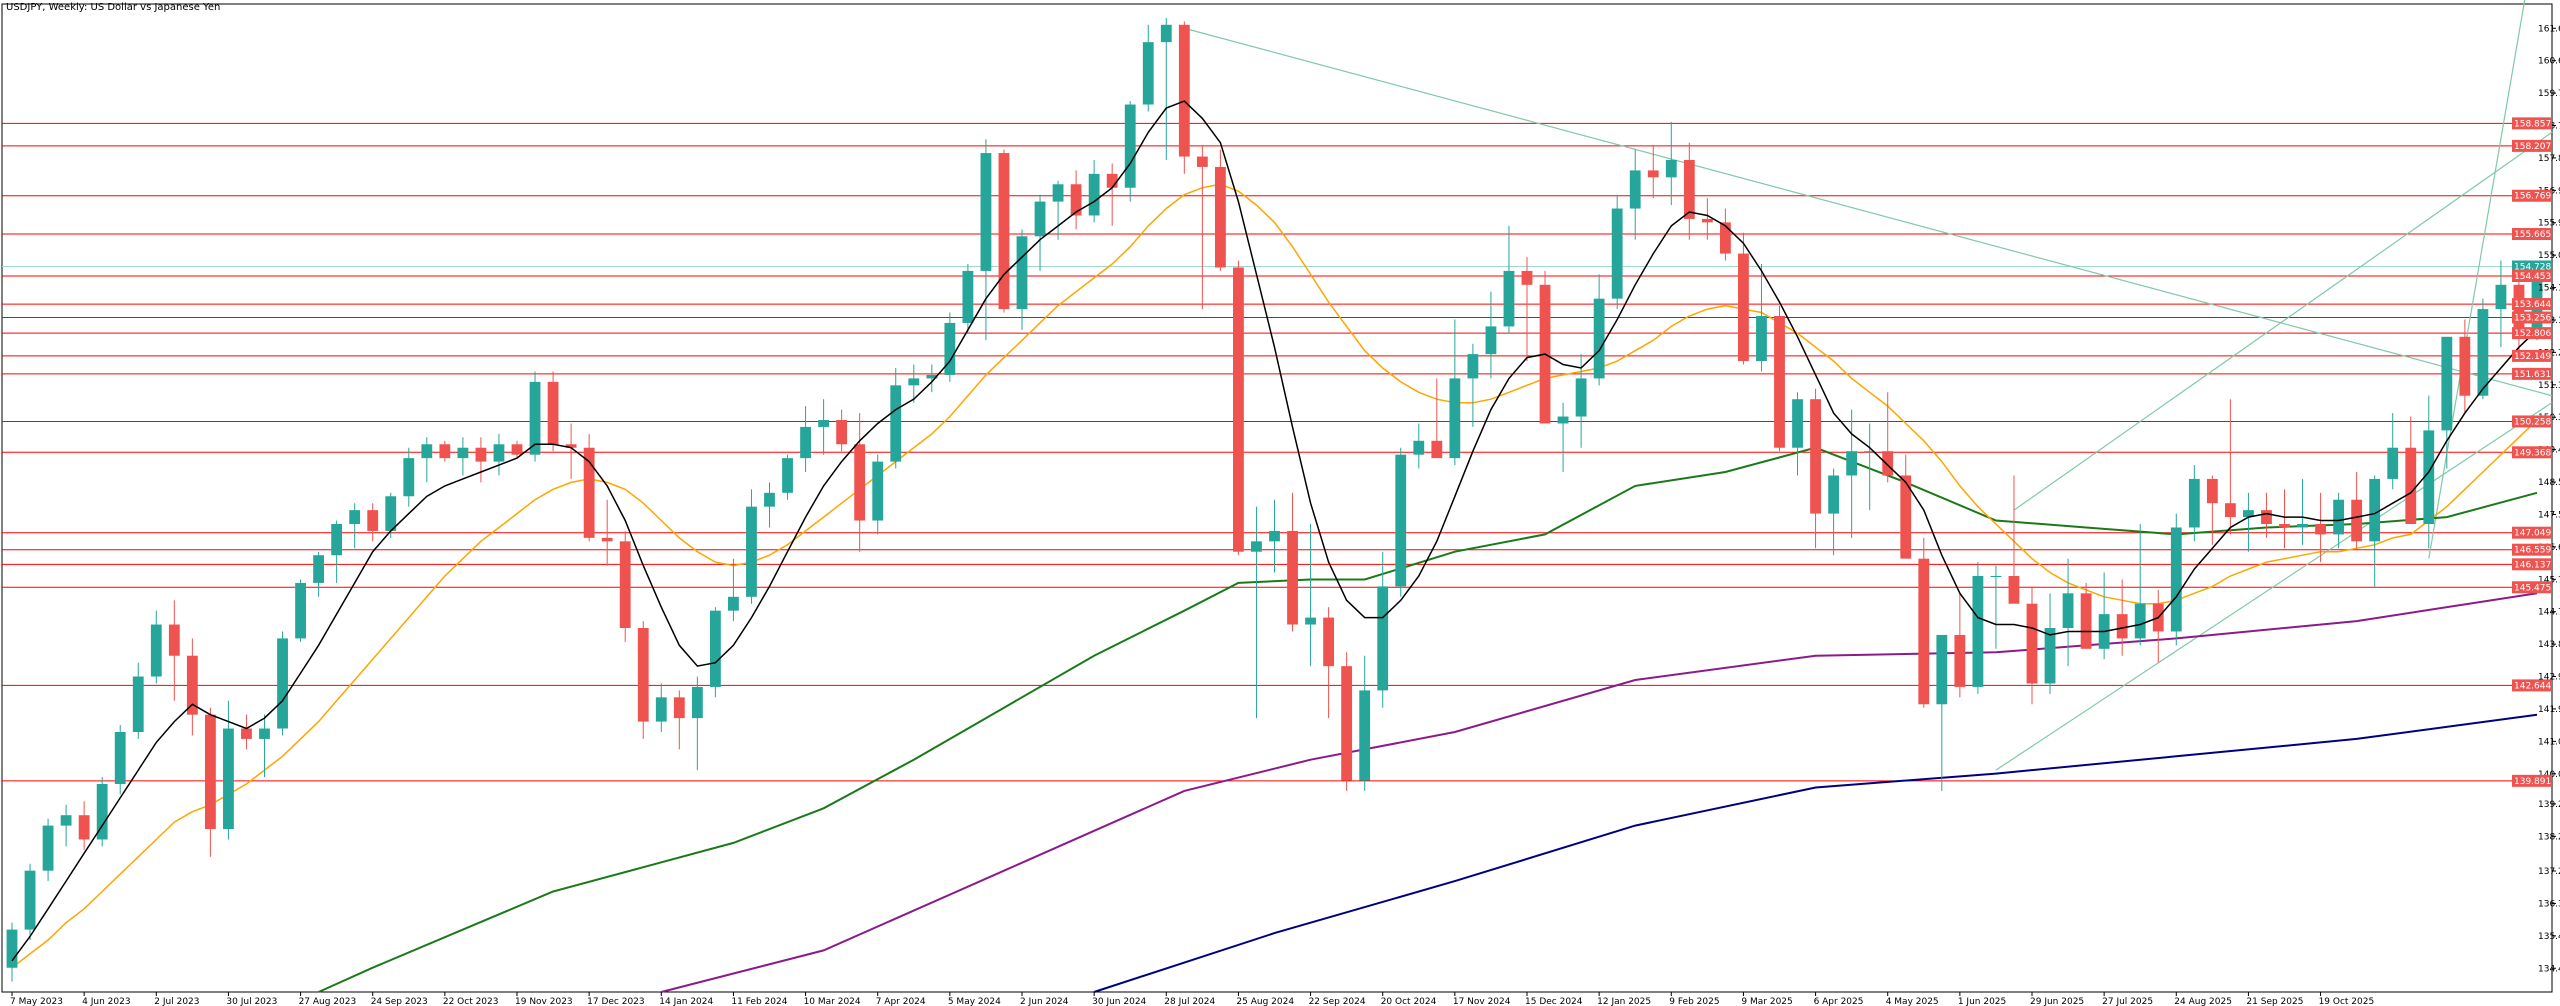 The width and height of the screenshot is (2560, 1006). I want to click on x-tick-label: 12 Jan 2025, so click(1624, 1001).